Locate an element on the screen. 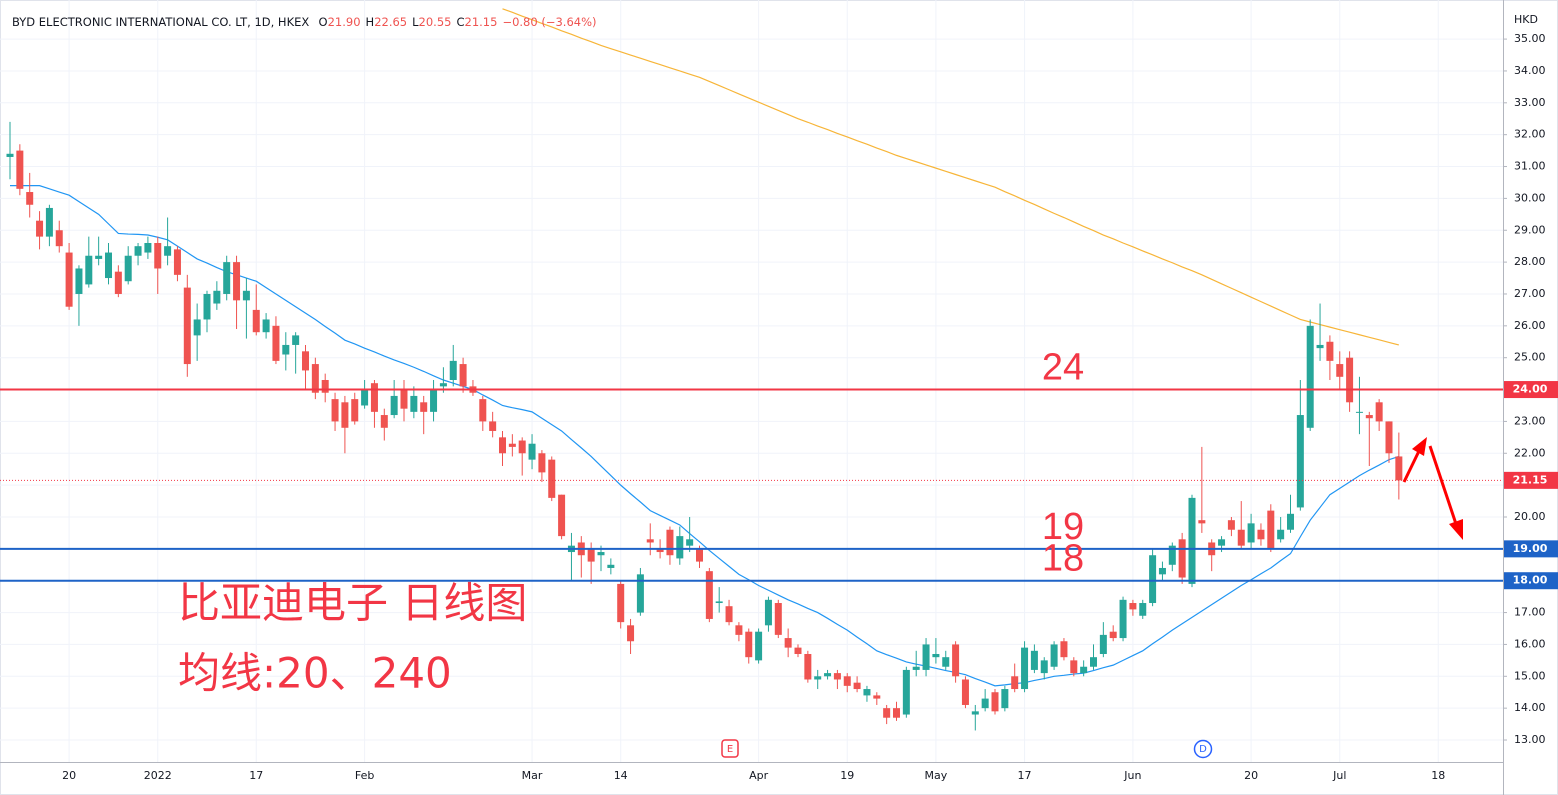  level-label: 24.00 is located at coordinates (1530, 389).